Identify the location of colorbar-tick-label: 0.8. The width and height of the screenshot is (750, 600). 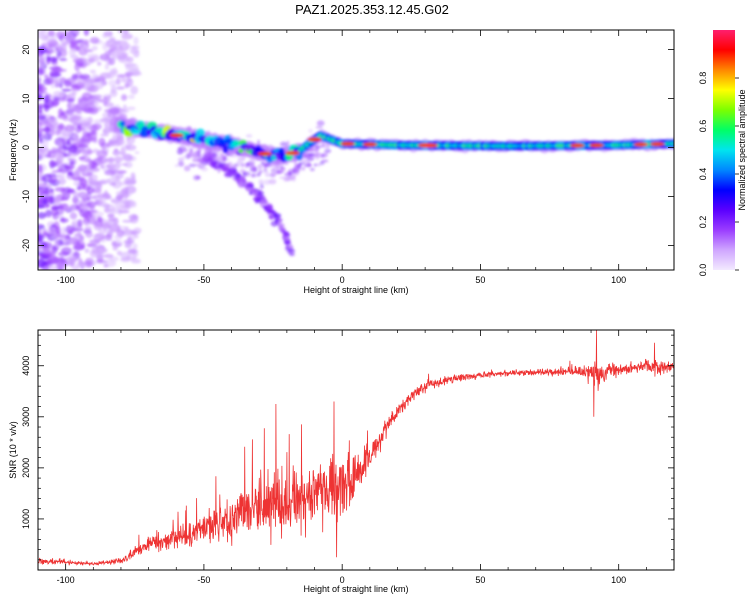
(703, 78).